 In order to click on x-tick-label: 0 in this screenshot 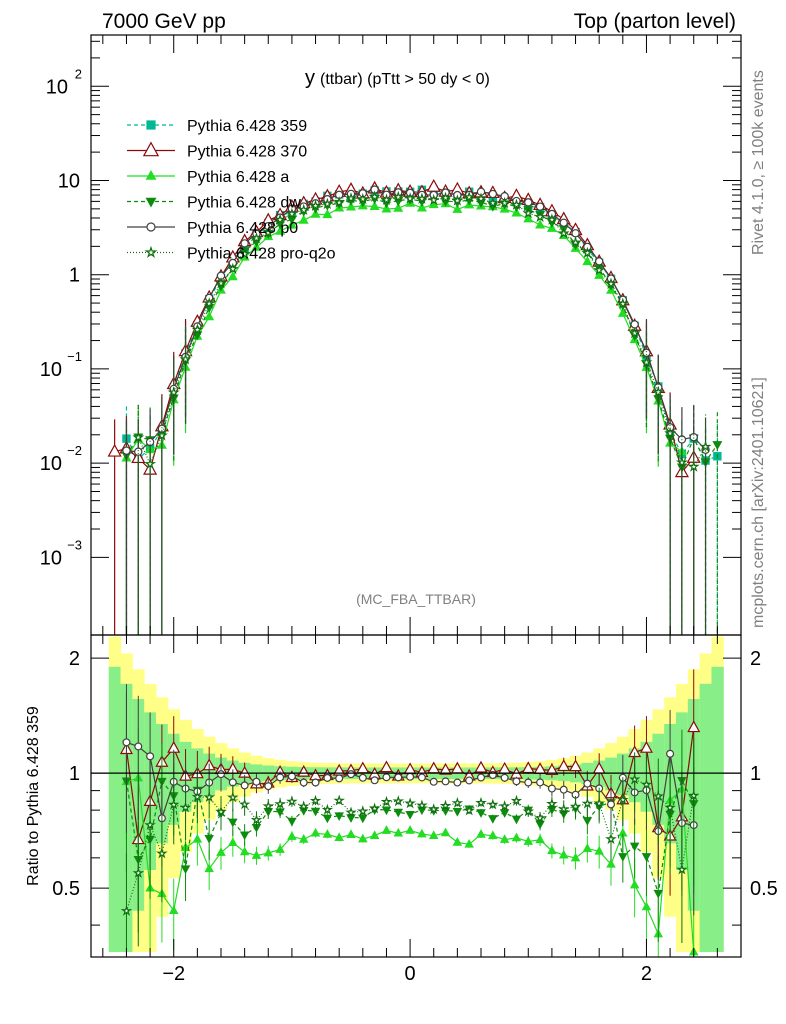, I will do `click(410, 974)`.